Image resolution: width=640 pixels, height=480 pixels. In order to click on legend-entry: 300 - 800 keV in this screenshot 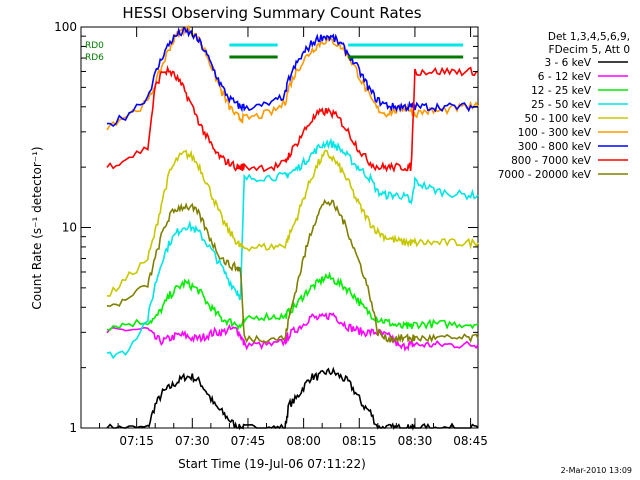, I will do `click(555, 147)`.